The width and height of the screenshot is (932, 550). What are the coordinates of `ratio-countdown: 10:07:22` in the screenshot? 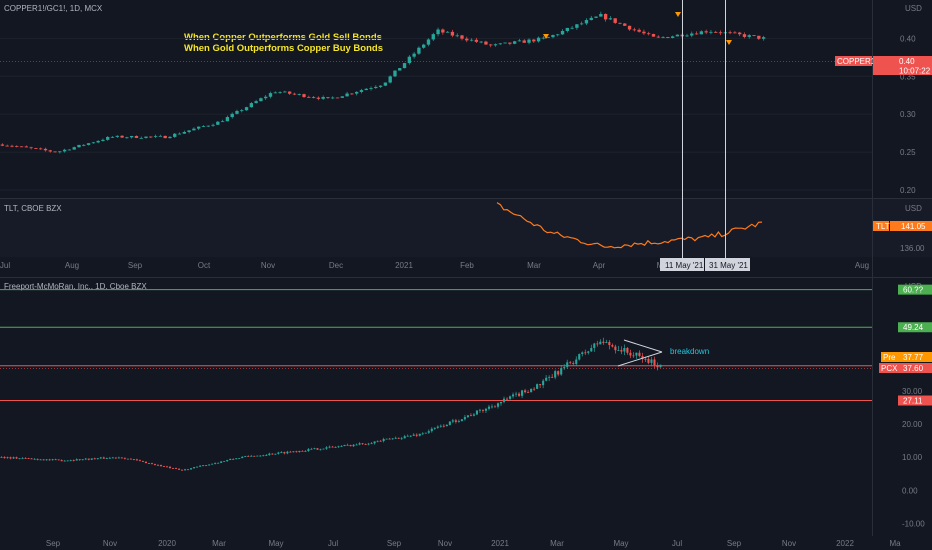 It's located at (915, 71).